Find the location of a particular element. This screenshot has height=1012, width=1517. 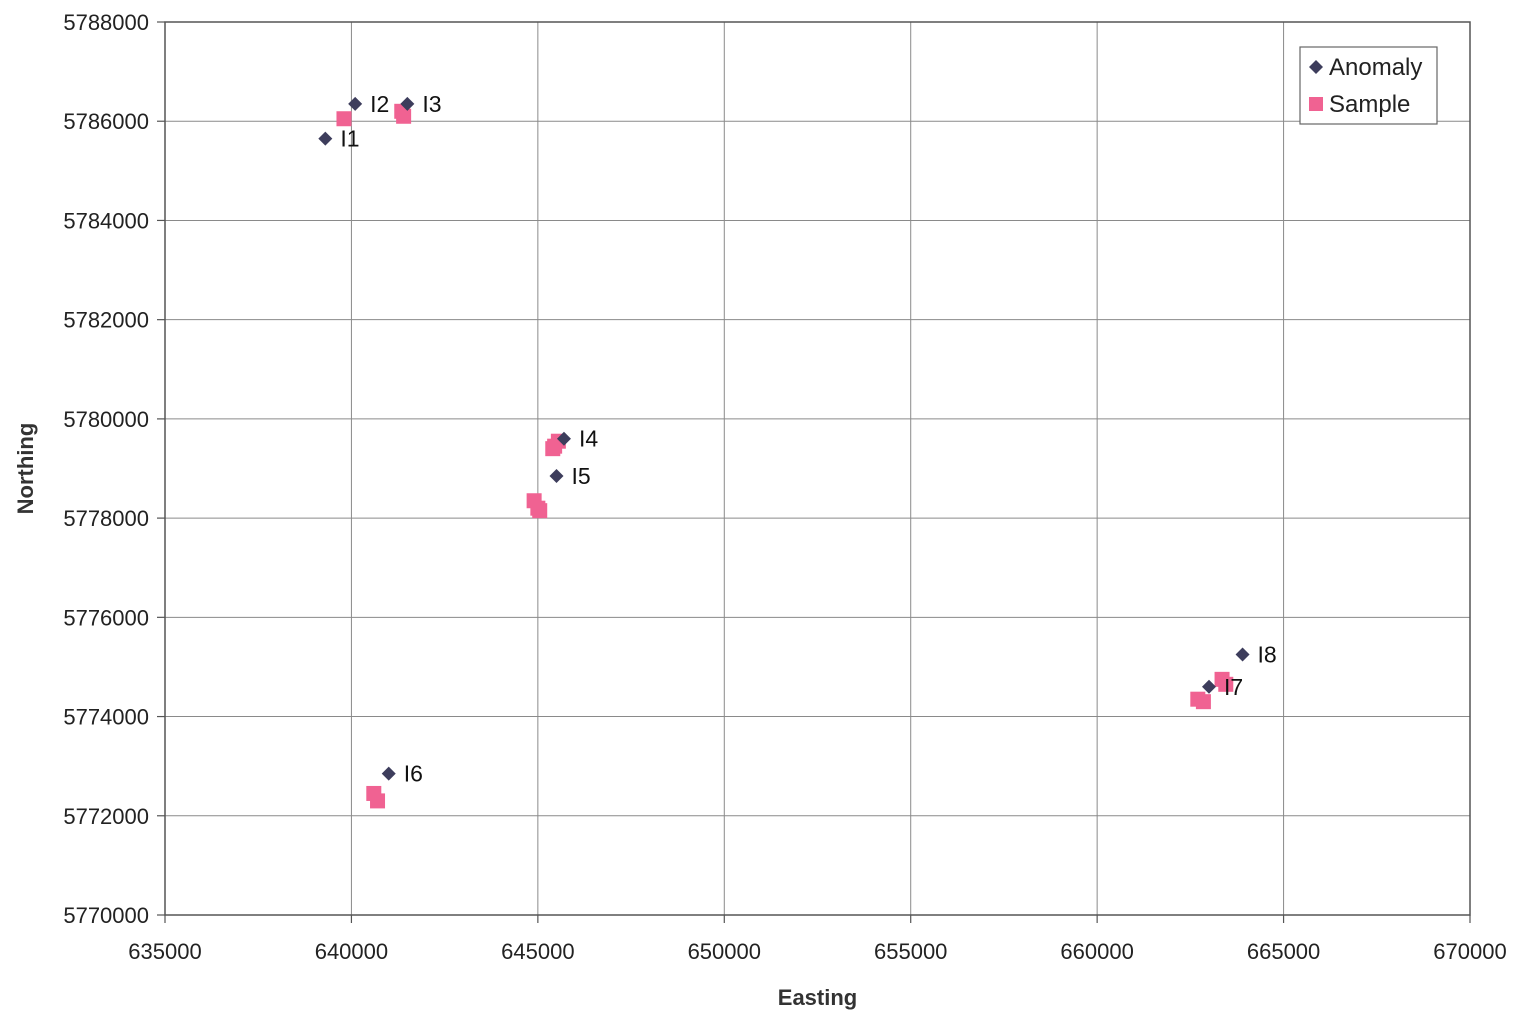

anomaly-point-label: I3 is located at coordinates (431, 104).